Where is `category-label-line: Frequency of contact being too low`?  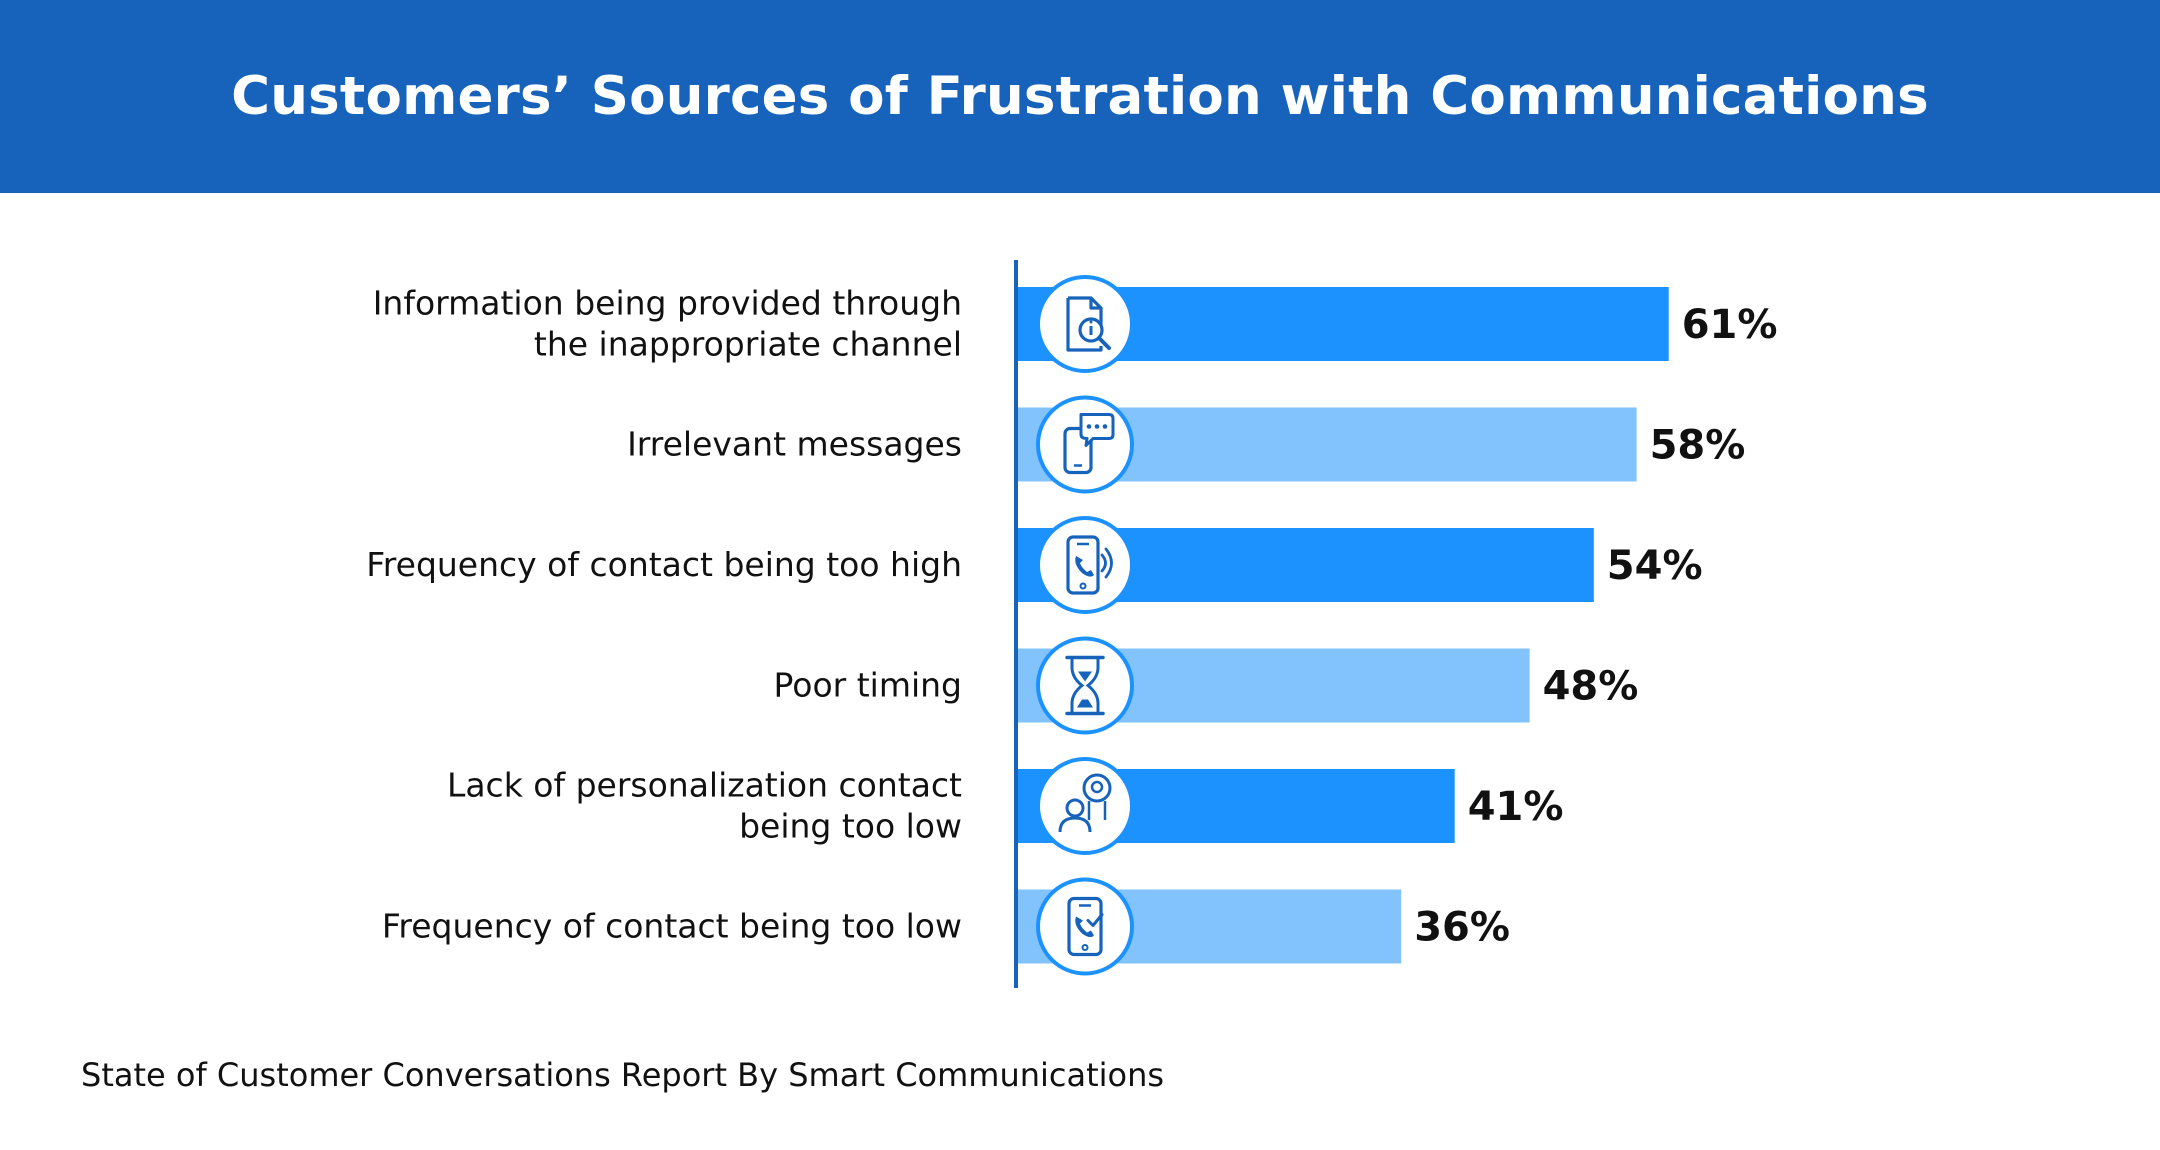 category-label-line: Frequency of contact being too low is located at coordinates (672, 926).